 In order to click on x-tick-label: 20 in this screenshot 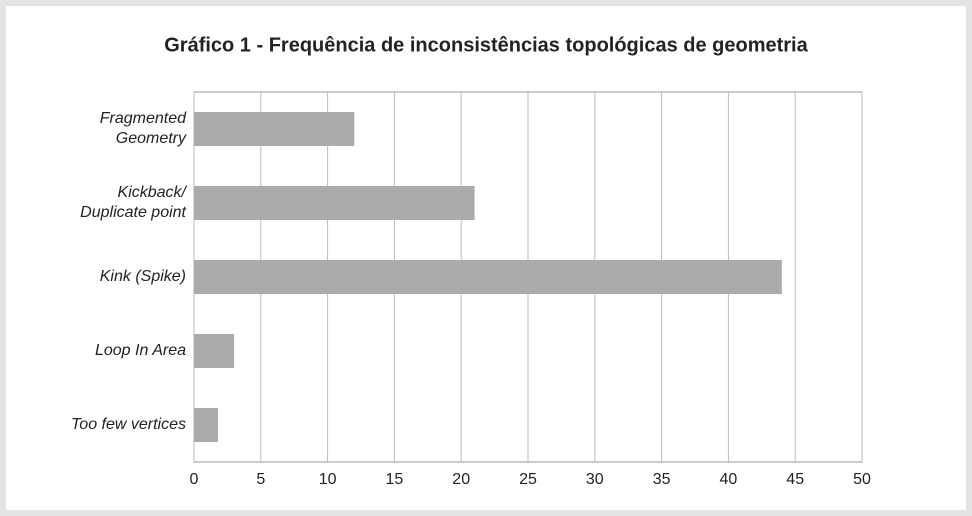, I will do `click(461, 479)`.